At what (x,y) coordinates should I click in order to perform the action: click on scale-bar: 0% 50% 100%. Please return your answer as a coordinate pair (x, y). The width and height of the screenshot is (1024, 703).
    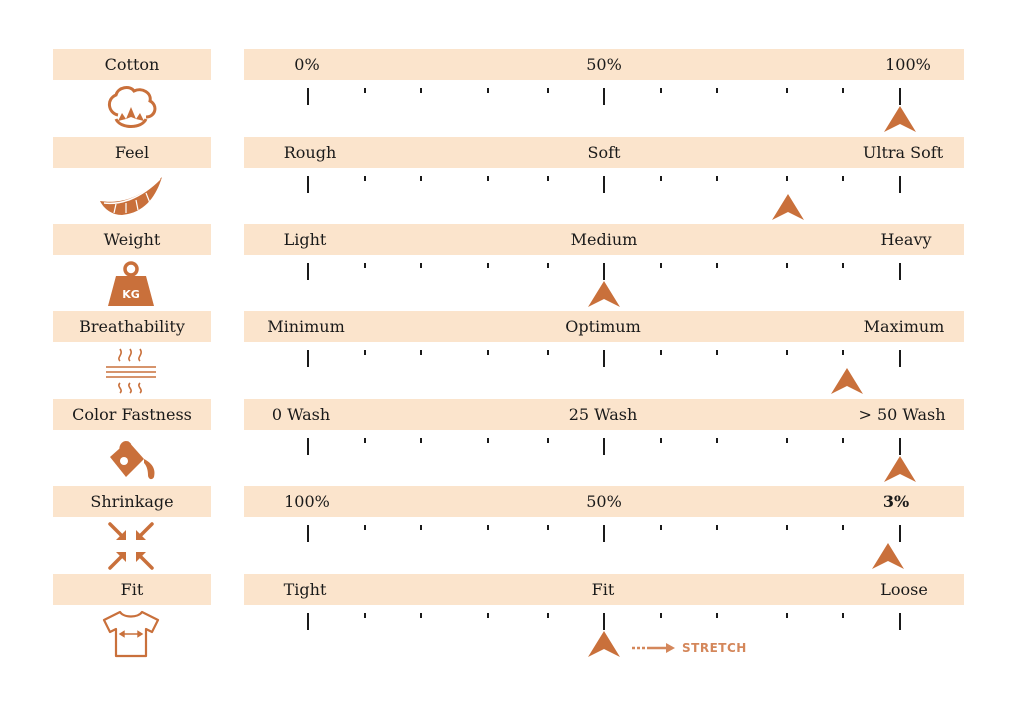
    Looking at the image, I should click on (604, 64).